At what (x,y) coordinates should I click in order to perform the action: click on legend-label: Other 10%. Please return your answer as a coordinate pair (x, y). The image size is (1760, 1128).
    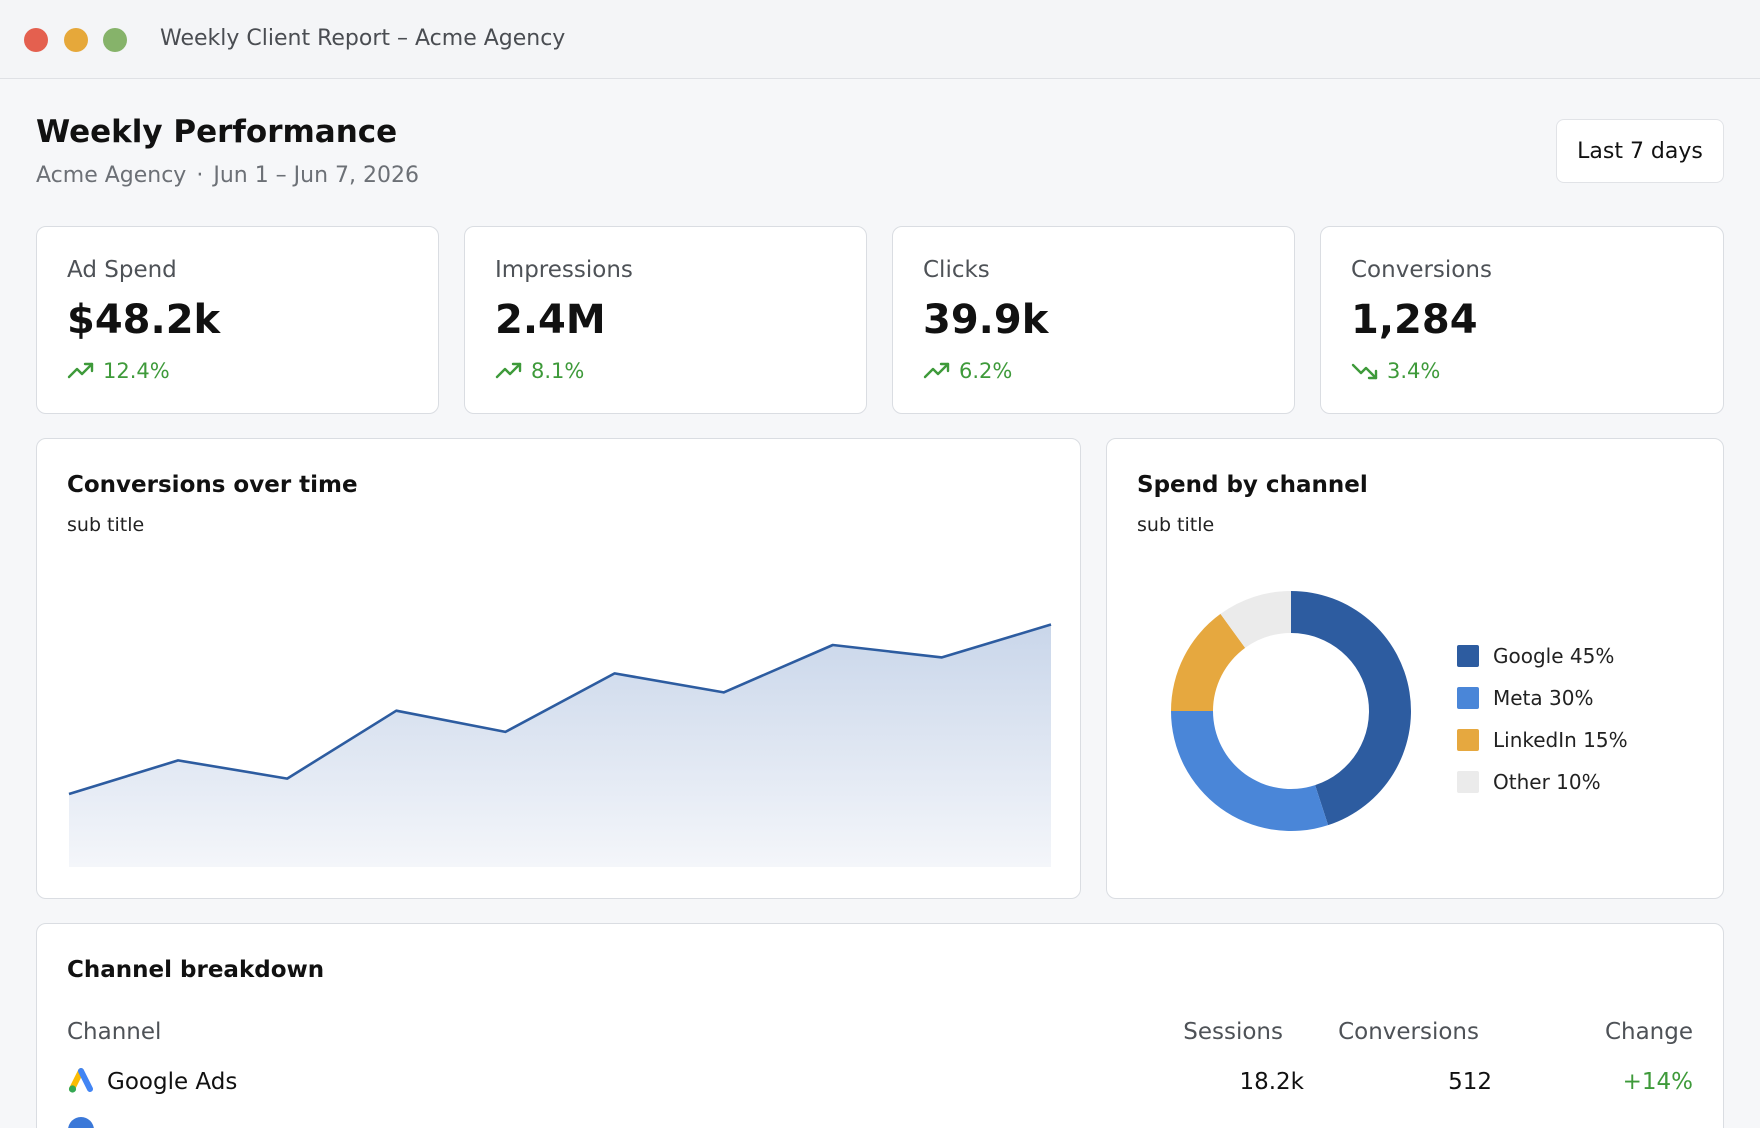
    Looking at the image, I should click on (1547, 782).